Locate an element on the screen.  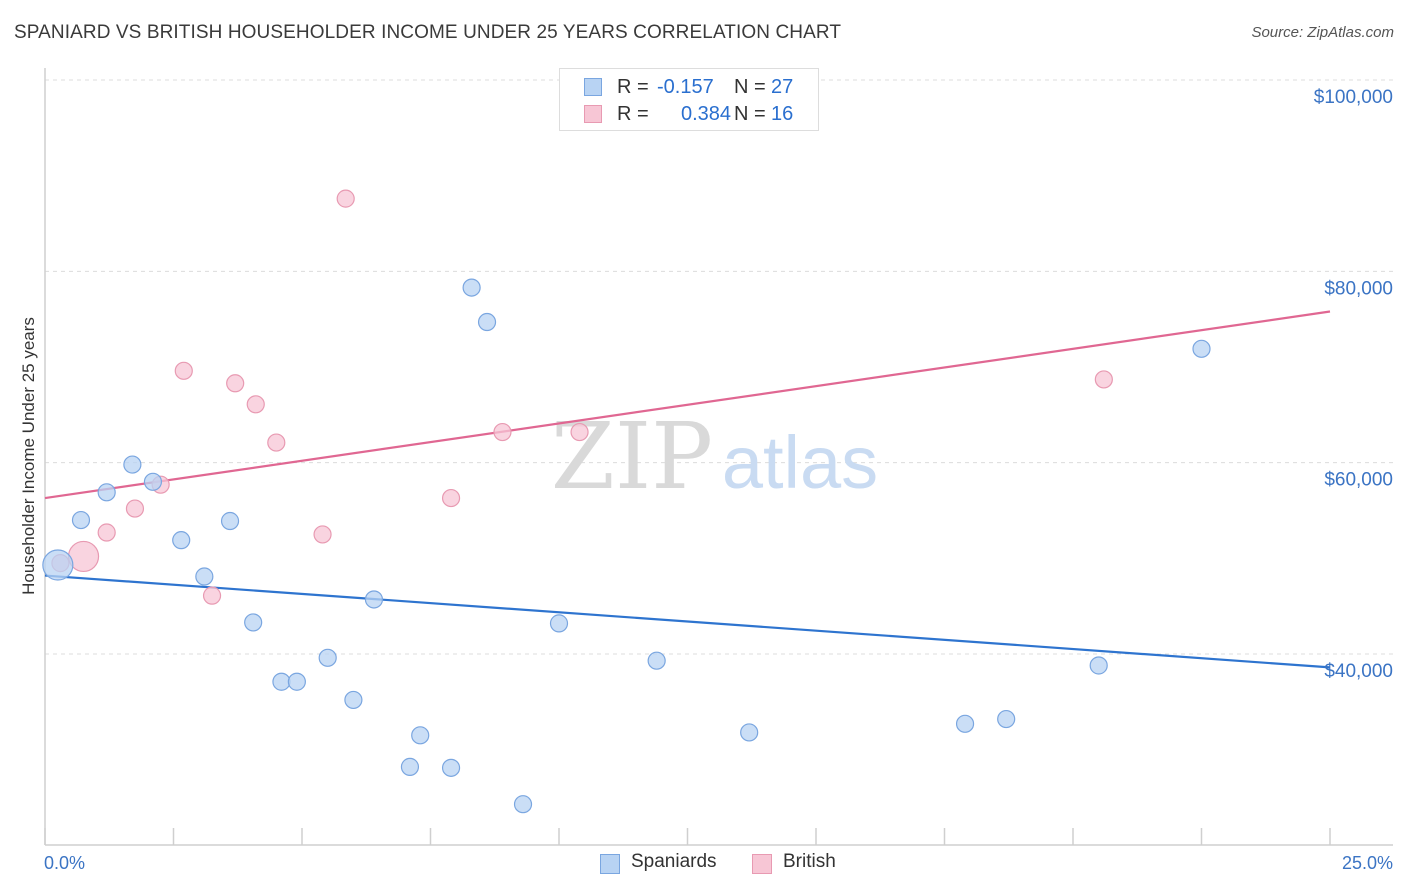
y-tick-label: $100,000 is located at coordinates (1353, 97).